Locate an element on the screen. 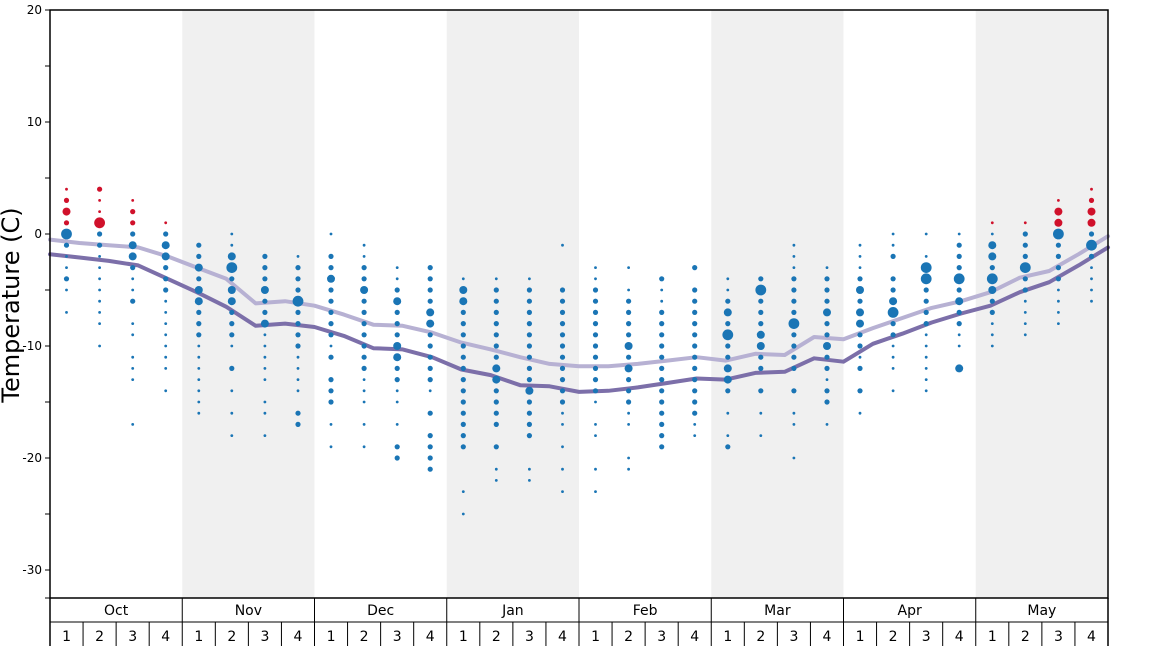 The height and width of the screenshot is (648, 1168). week-label: 4 is located at coordinates (298, 637).